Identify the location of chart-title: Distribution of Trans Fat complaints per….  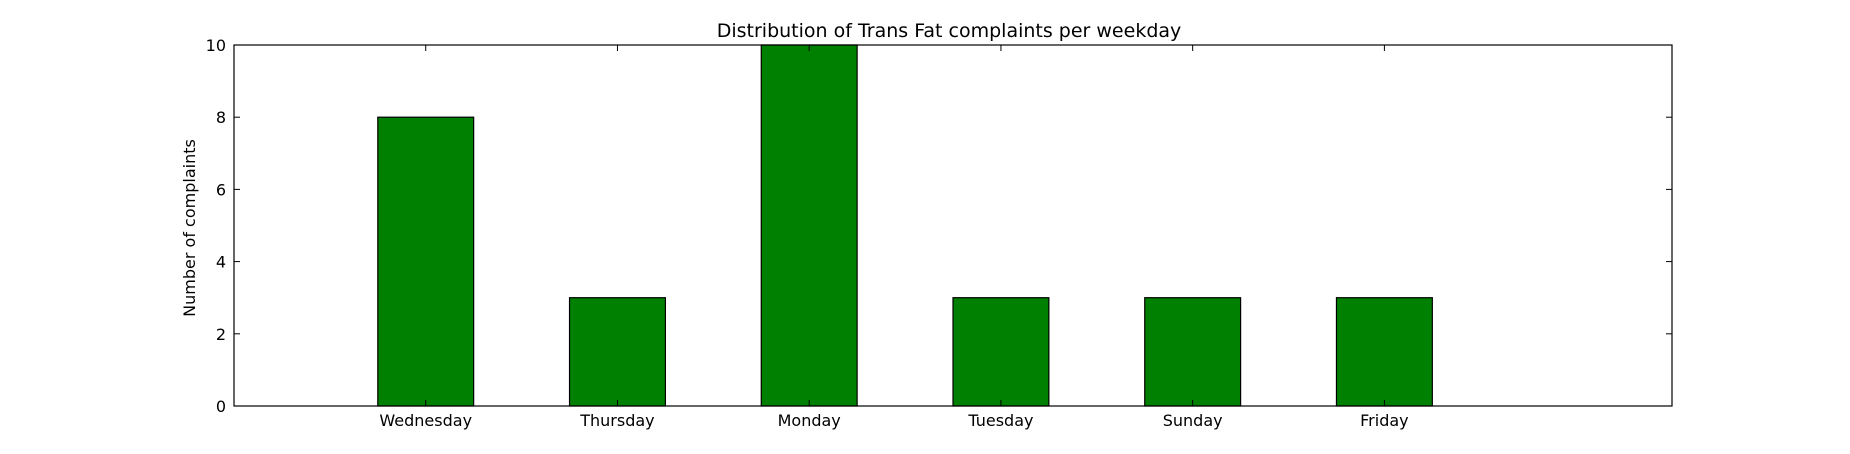
(949, 31).